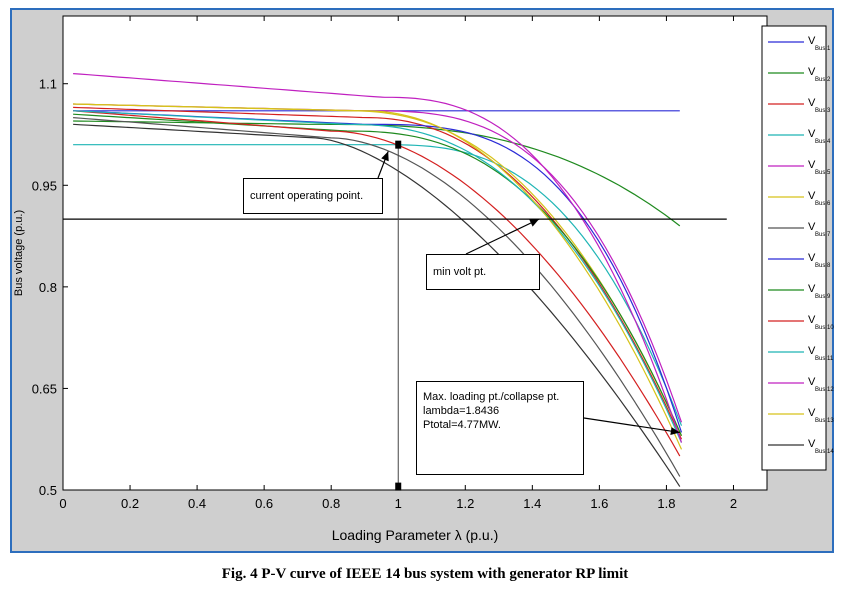 Image resolution: width=850 pixels, height=589 pixels. Describe the element at coordinates (823, 173) in the screenshot. I see `legend-sublabel-bus-5: Bus 5` at that location.